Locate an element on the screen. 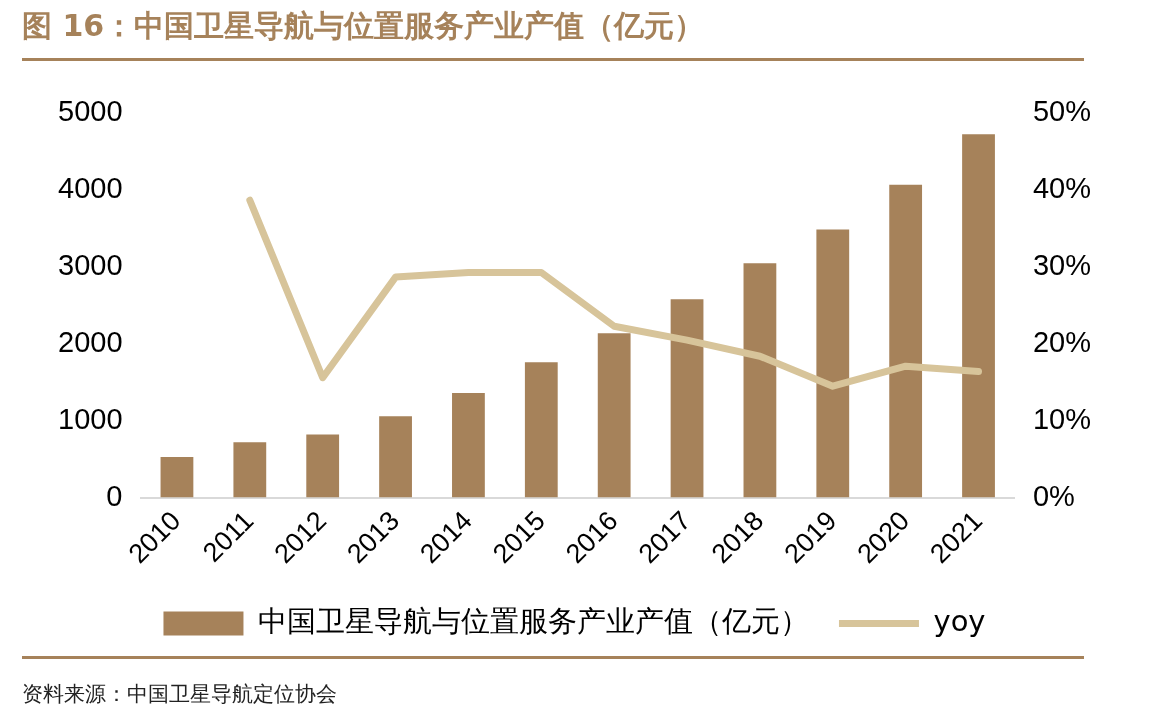 This screenshot has width=1149, height=727. chart-title: 图 16：中国卫星导航与位置服务产业产值（亿元） is located at coordinates (363, 26).